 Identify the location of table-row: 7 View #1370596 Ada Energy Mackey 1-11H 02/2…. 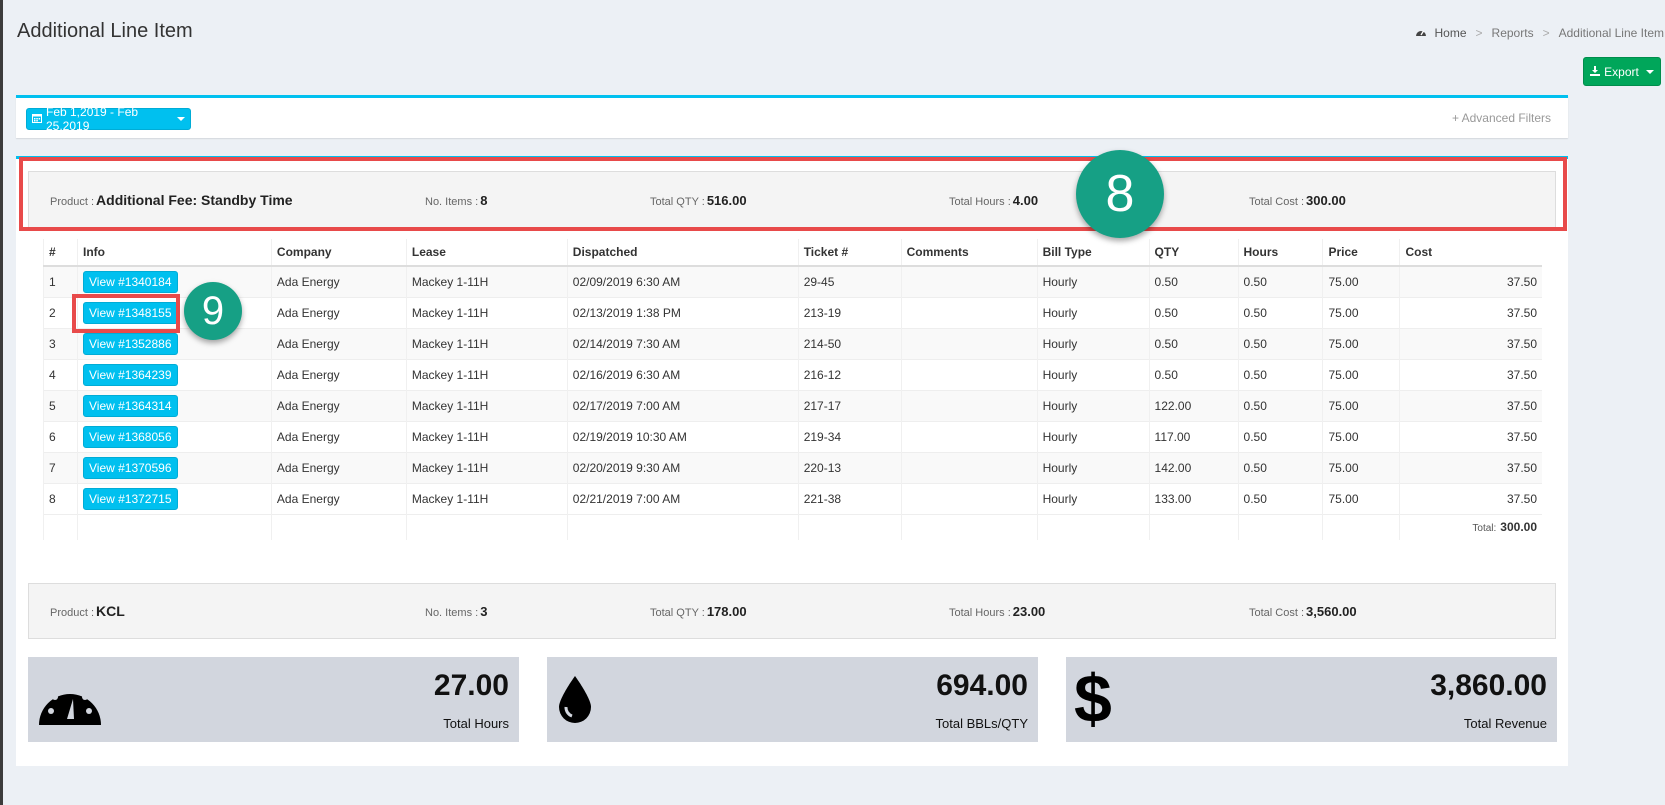
(792, 467).